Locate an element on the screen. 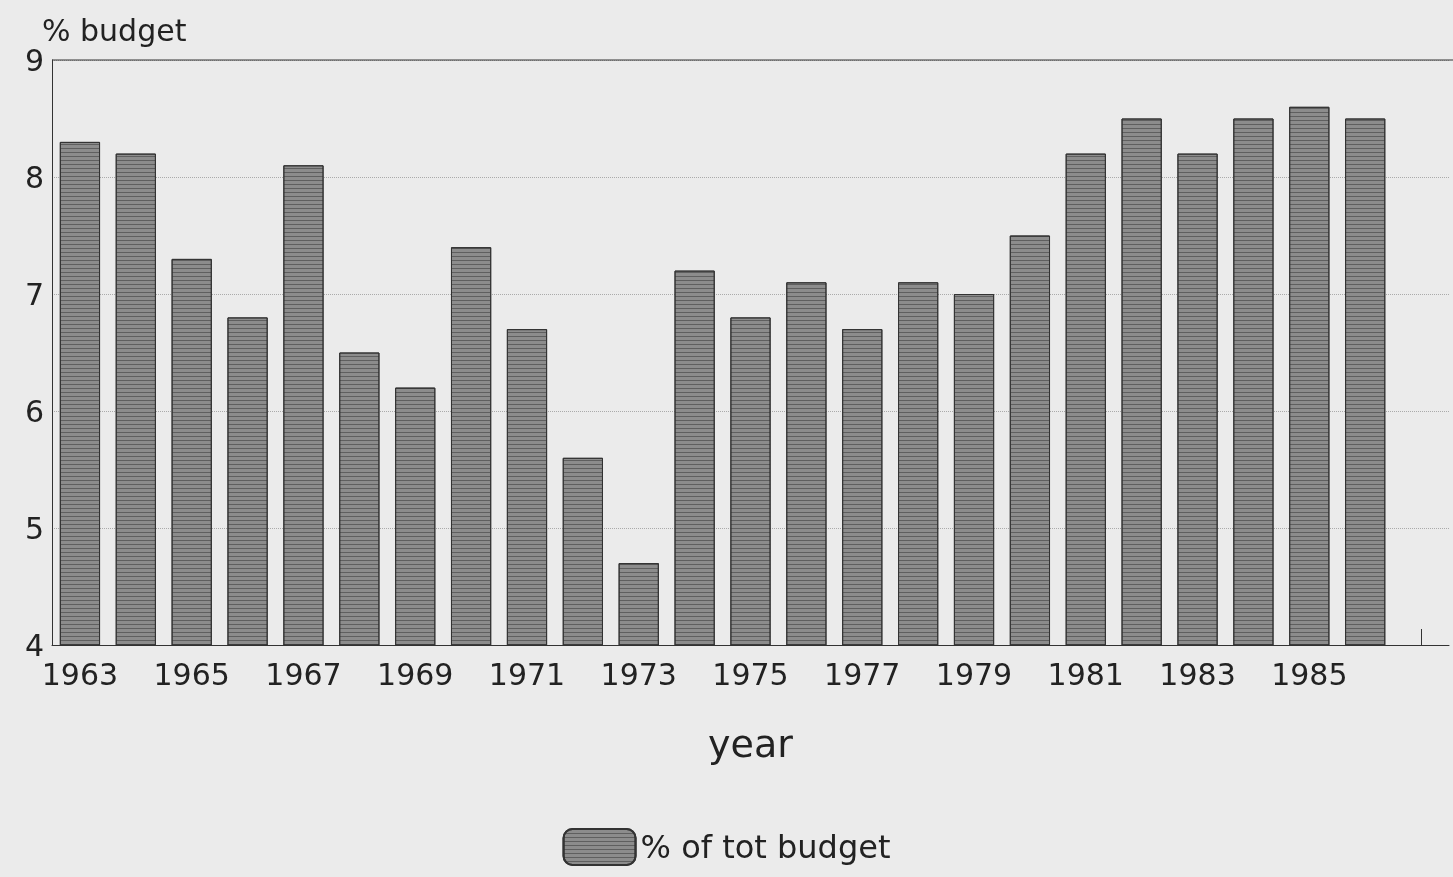 This screenshot has height=877, width=1453. x-axis-title: year is located at coordinates (751, 744).